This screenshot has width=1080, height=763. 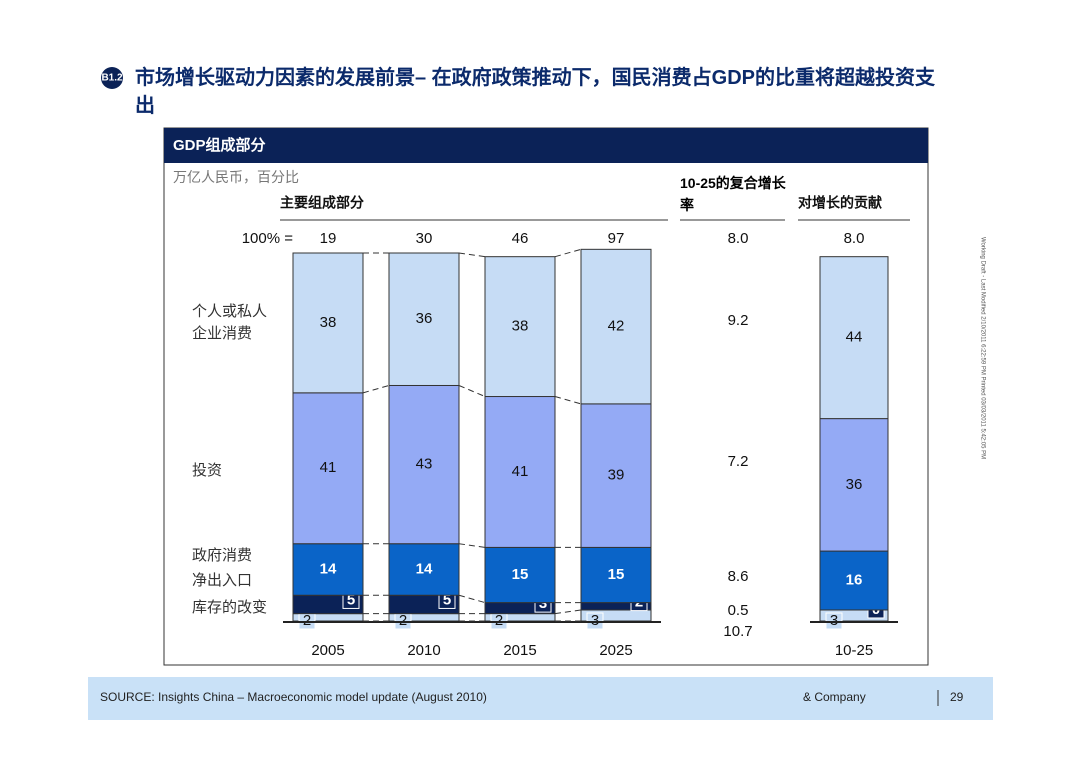 What do you see at coordinates (854, 238) in the screenshot?
I see `total-label: 8.0` at bounding box center [854, 238].